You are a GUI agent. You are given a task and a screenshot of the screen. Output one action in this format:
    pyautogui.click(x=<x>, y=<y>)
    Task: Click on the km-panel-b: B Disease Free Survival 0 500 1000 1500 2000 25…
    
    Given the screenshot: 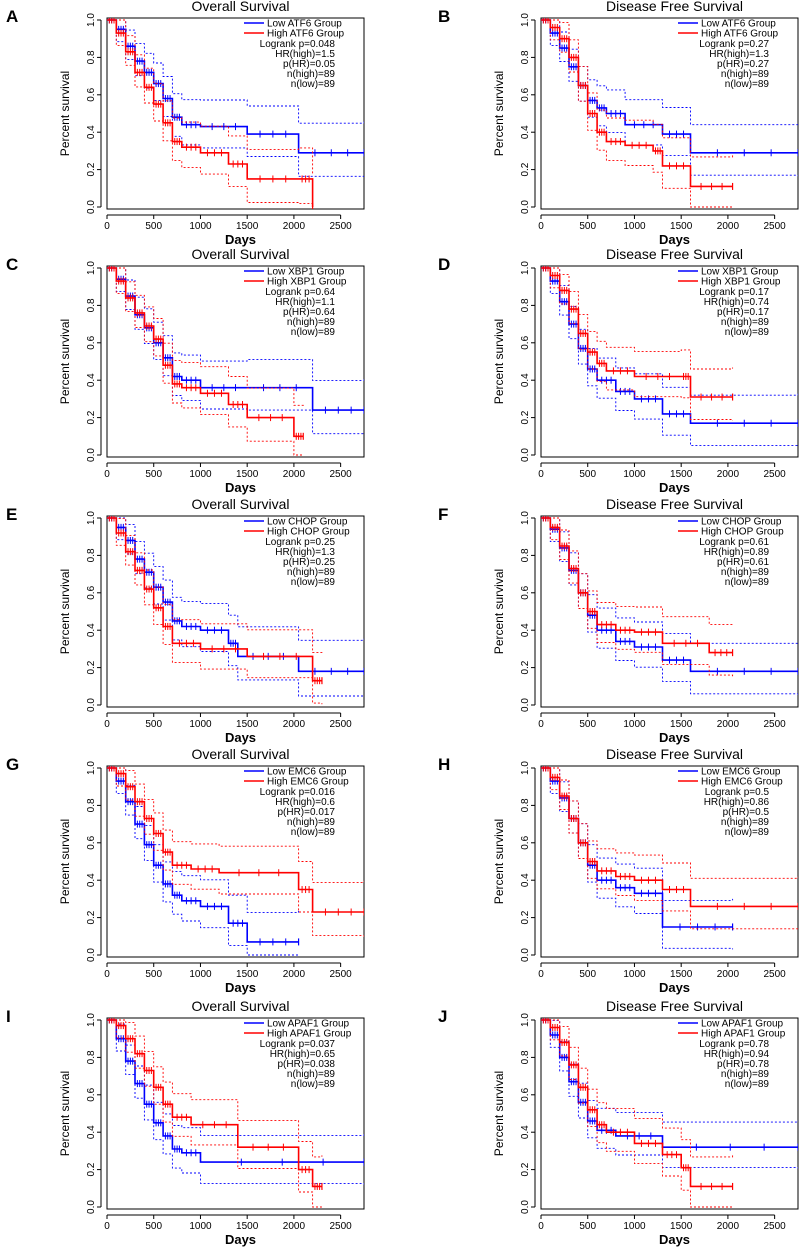 What is the action you would take?
    pyautogui.click(x=618, y=123)
    